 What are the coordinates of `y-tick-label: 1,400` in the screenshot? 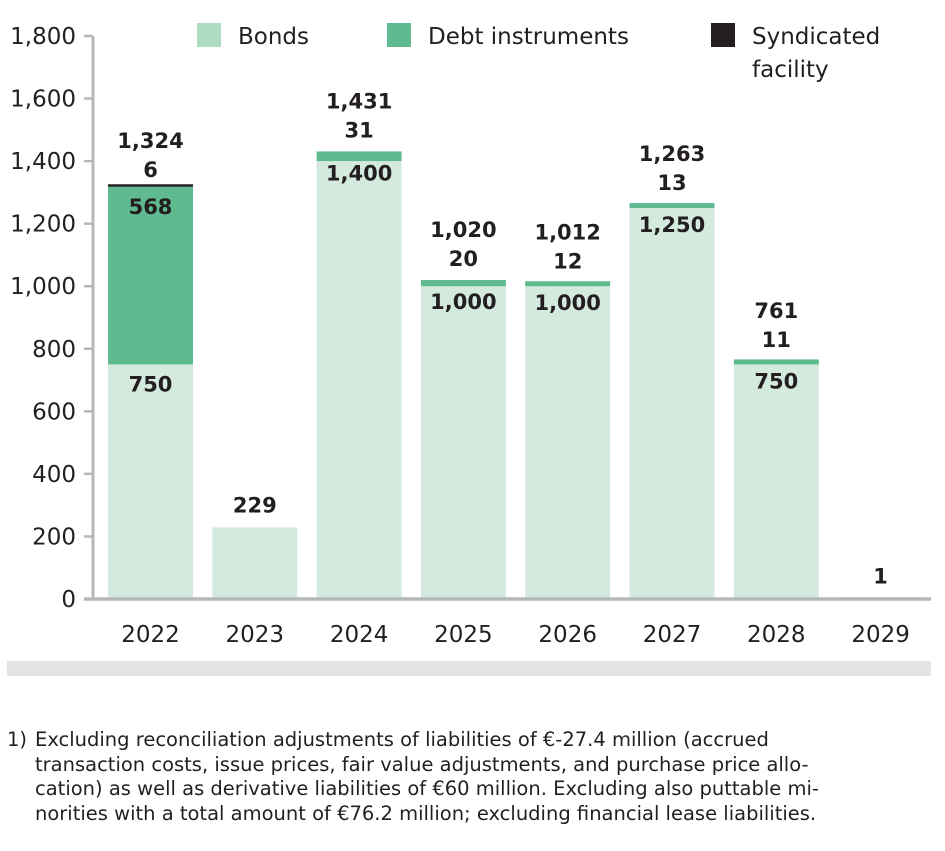 It's located at (43, 162).